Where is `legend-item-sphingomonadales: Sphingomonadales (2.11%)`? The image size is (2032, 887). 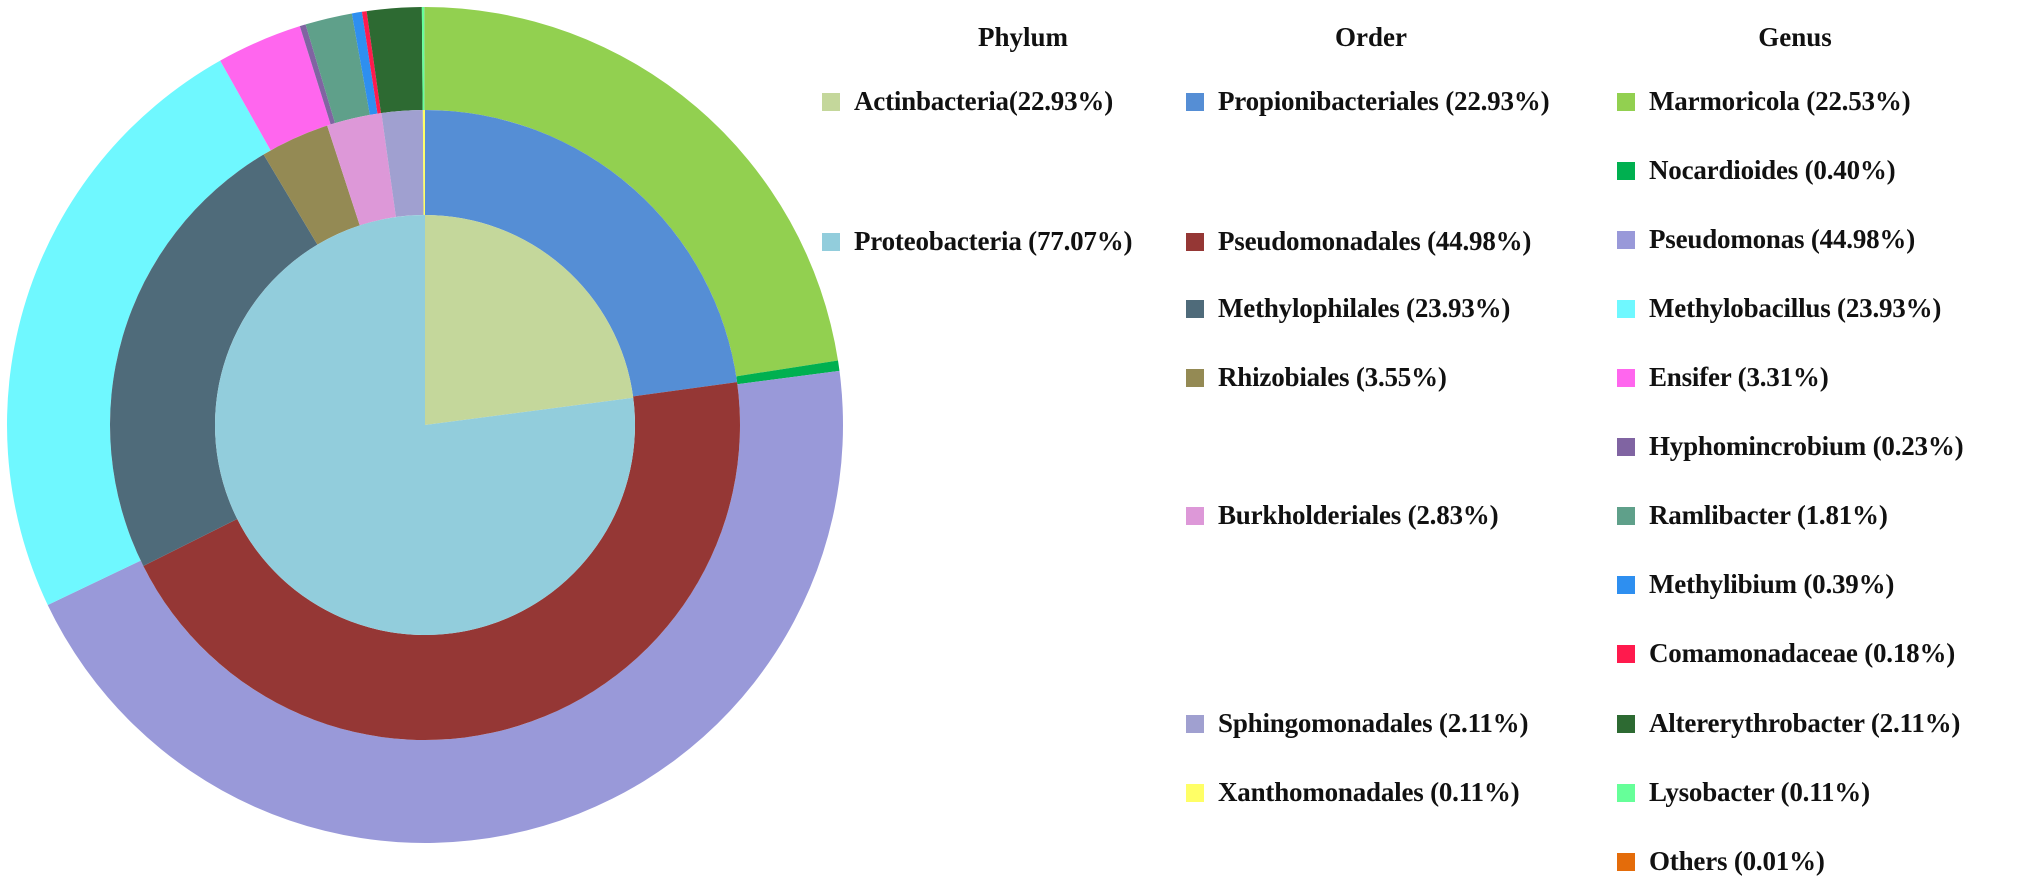 legend-item-sphingomonadales: Sphingomonadales (2.11%) is located at coordinates (1357, 723).